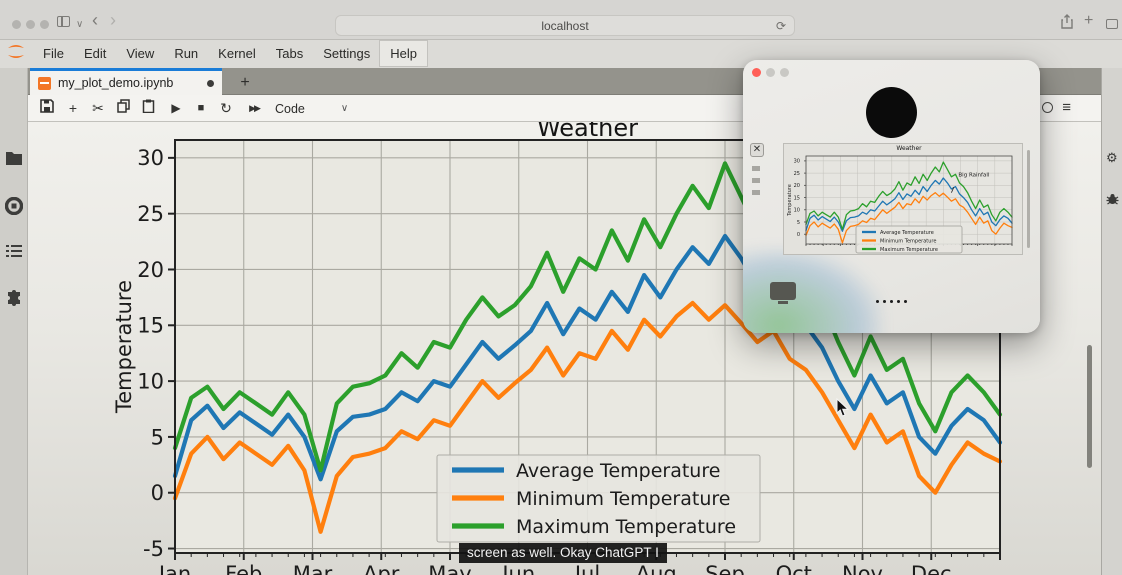  I want to click on menu-item: File, so click(53, 53).